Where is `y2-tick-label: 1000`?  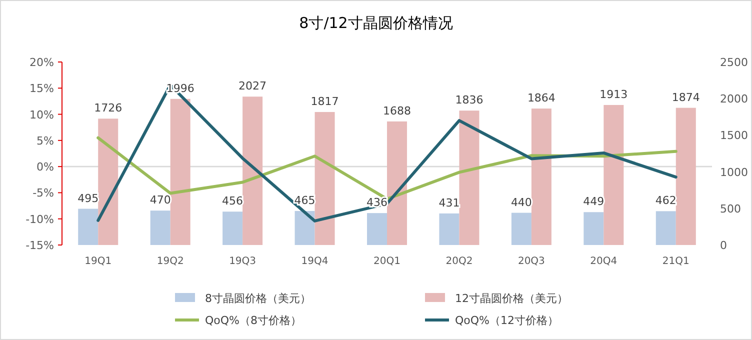
y2-tick-label: 1000 is located at coordinates (734, 172).